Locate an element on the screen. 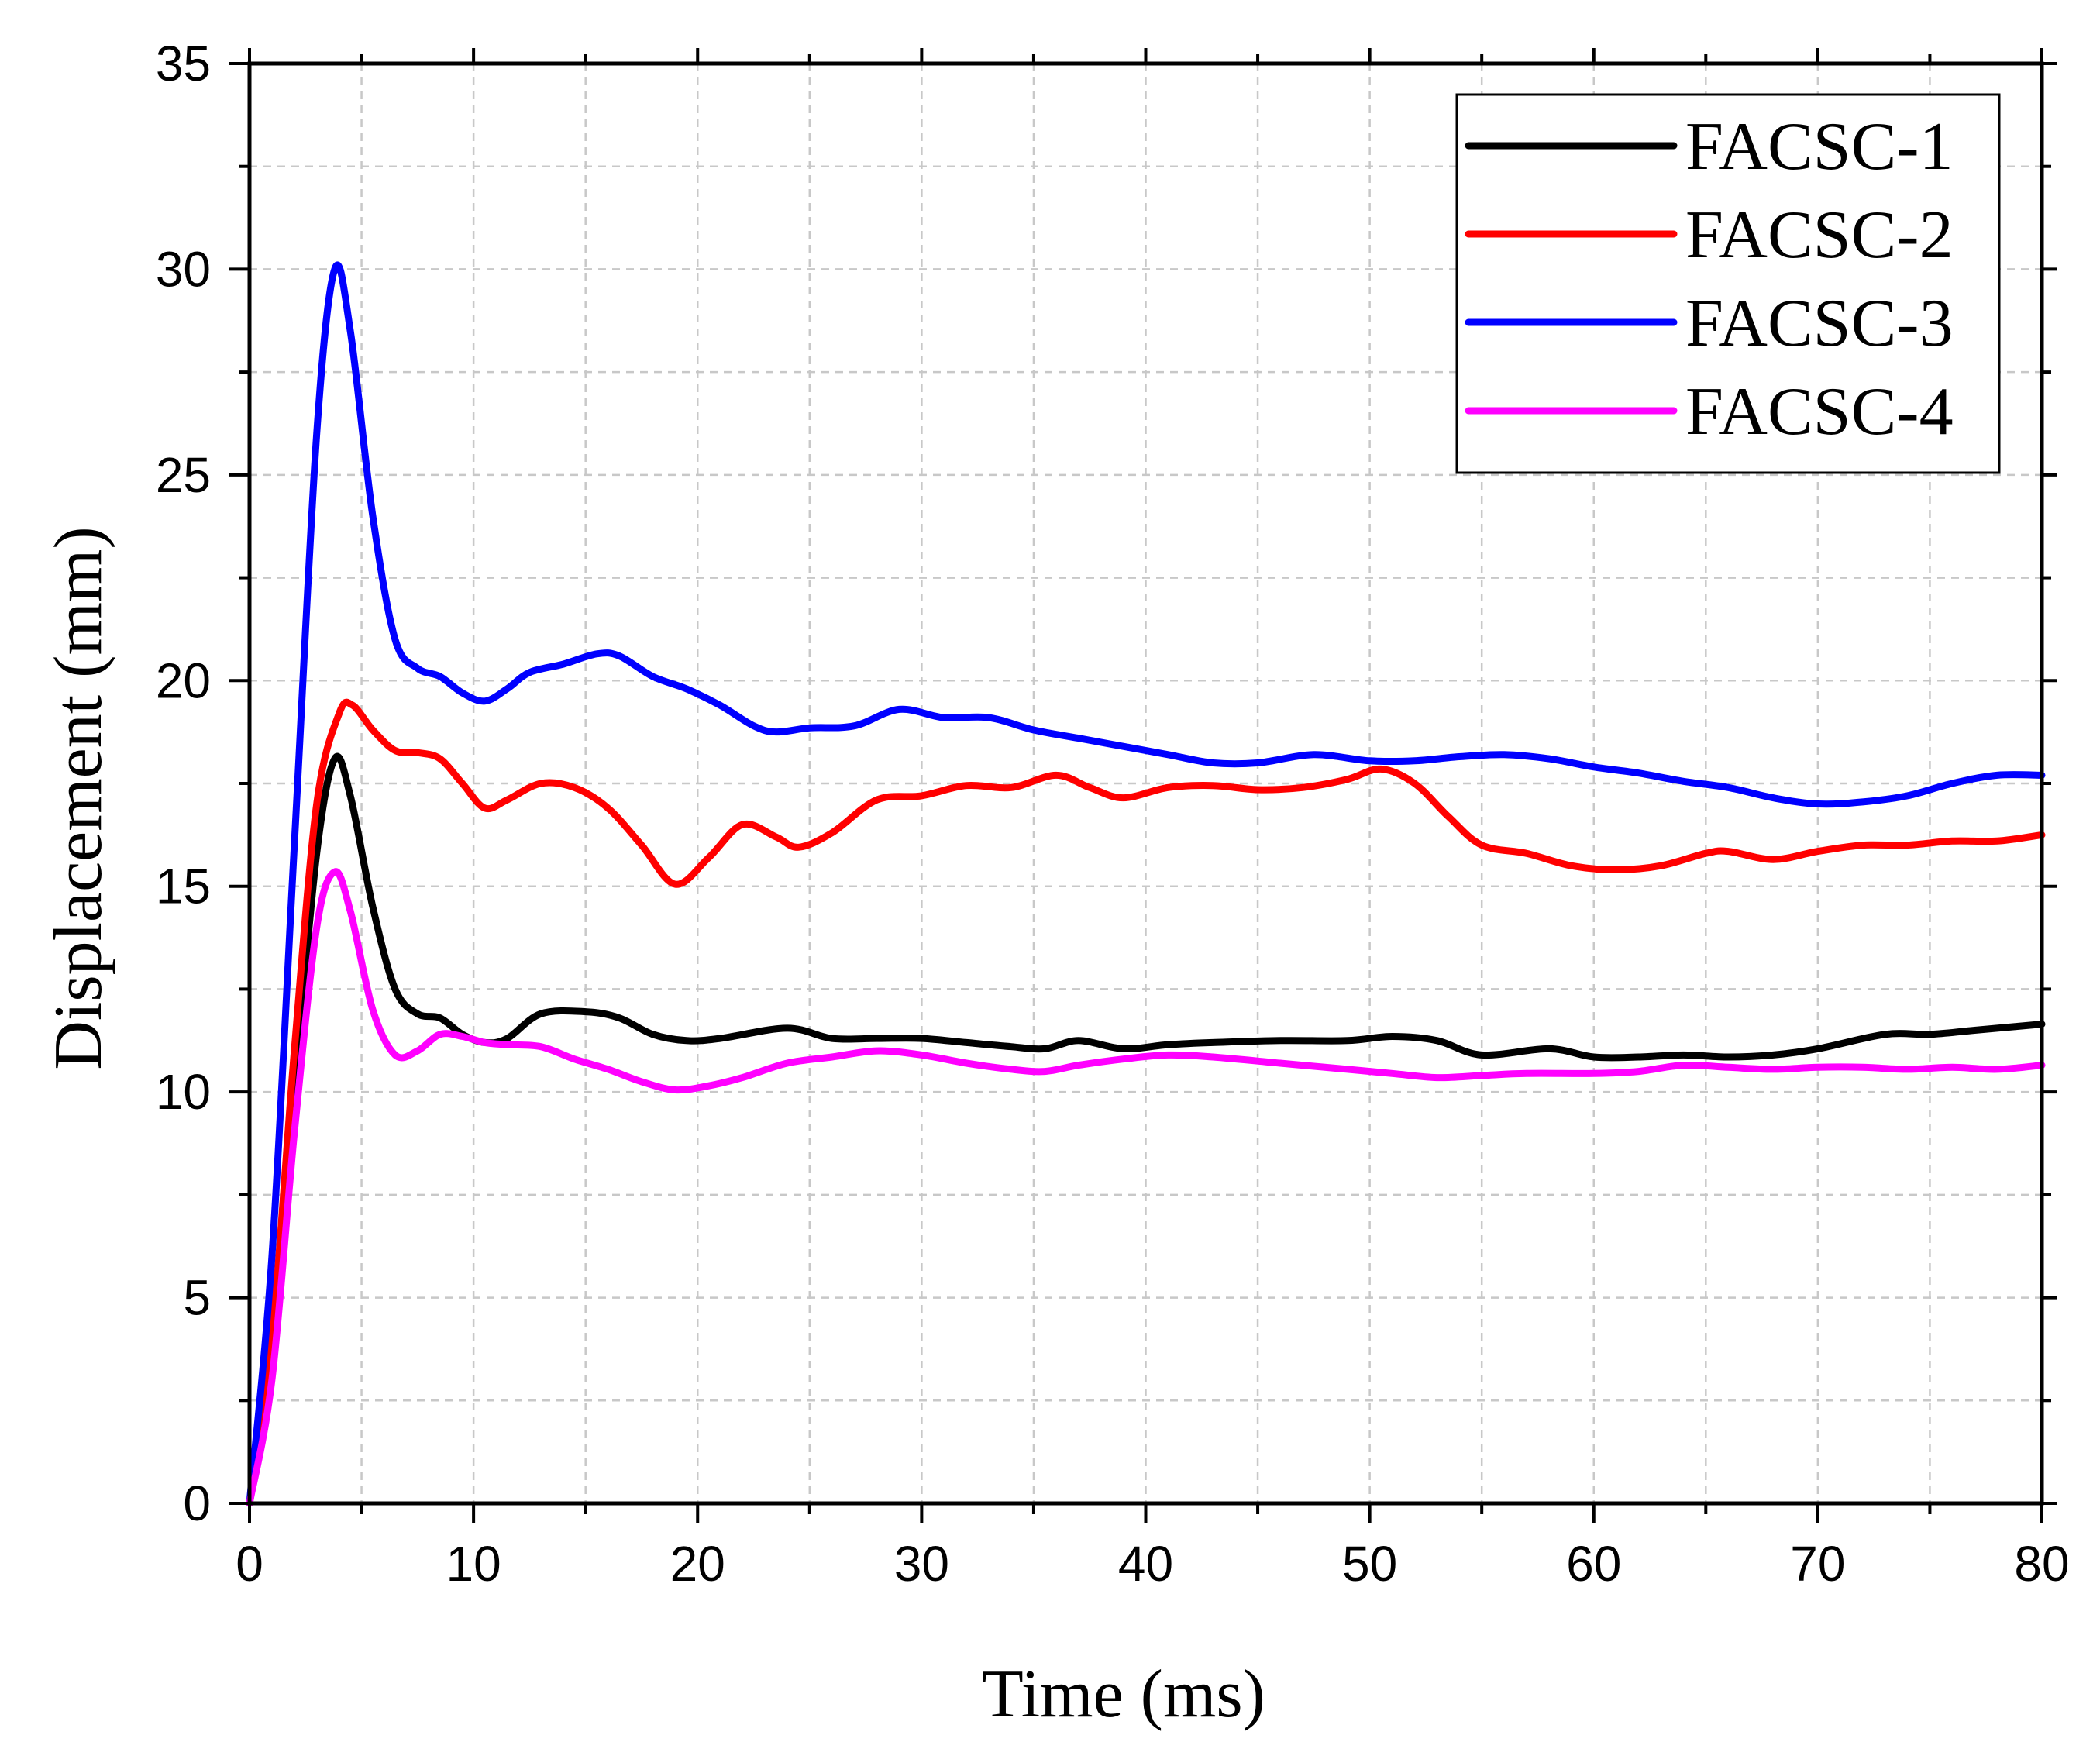  x-tick-label: 40 is located at coordinates (1146, 1564).